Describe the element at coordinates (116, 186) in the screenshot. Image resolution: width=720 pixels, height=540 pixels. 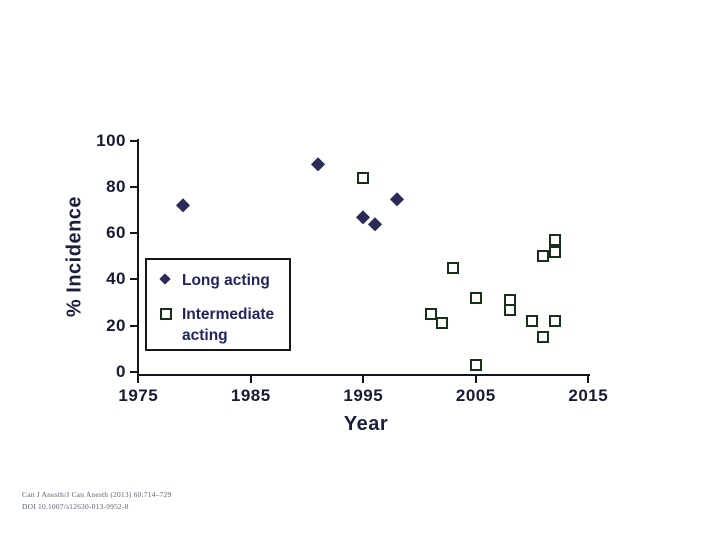
I see `y-tick-label: 80` at that location.